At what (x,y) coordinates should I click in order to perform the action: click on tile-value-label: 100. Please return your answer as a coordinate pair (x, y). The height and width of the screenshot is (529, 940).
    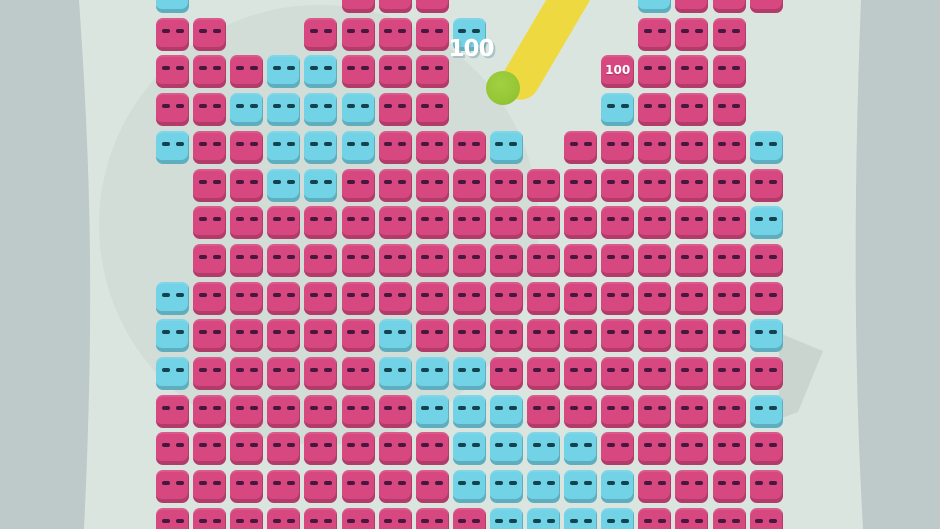
    Looking at the image, I should click on (618, 70).